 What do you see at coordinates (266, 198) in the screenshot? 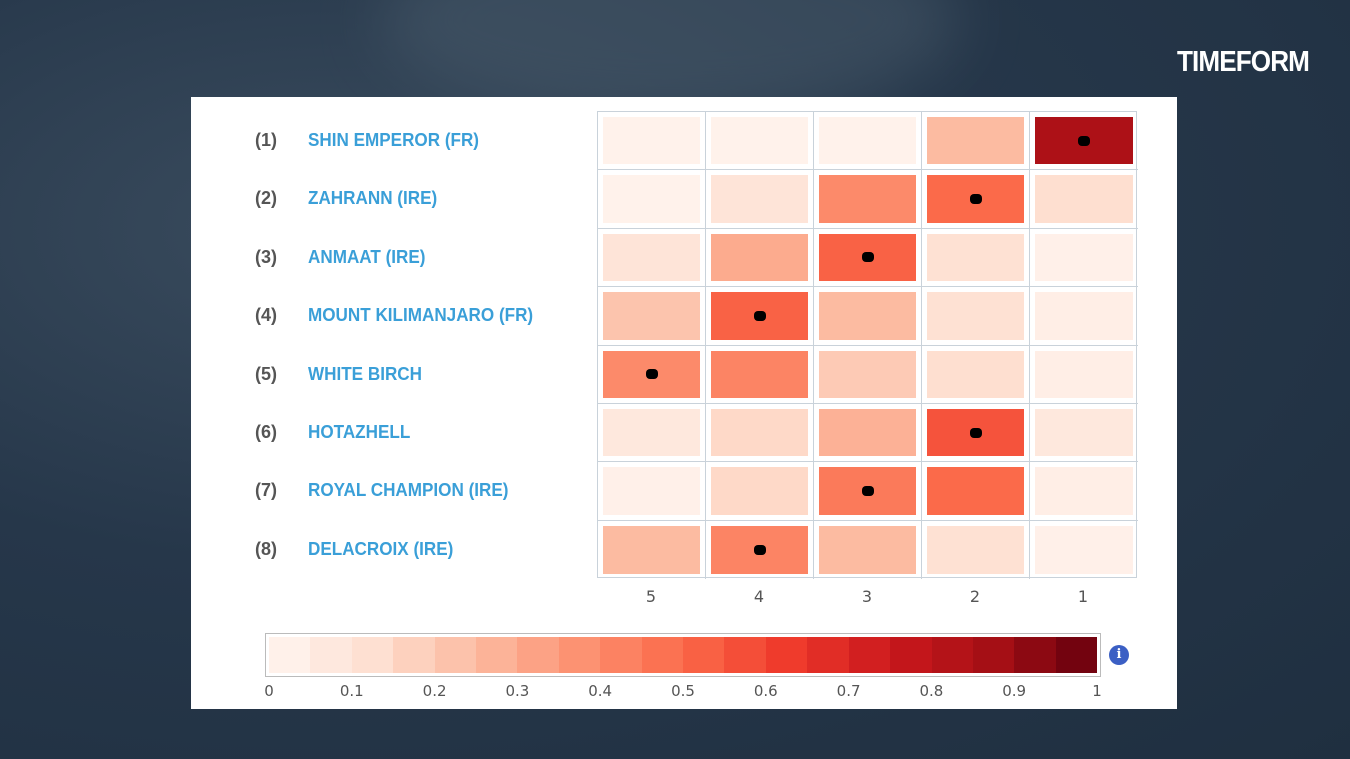
I see `row-number: (2)` at bounding box center [266, 198].